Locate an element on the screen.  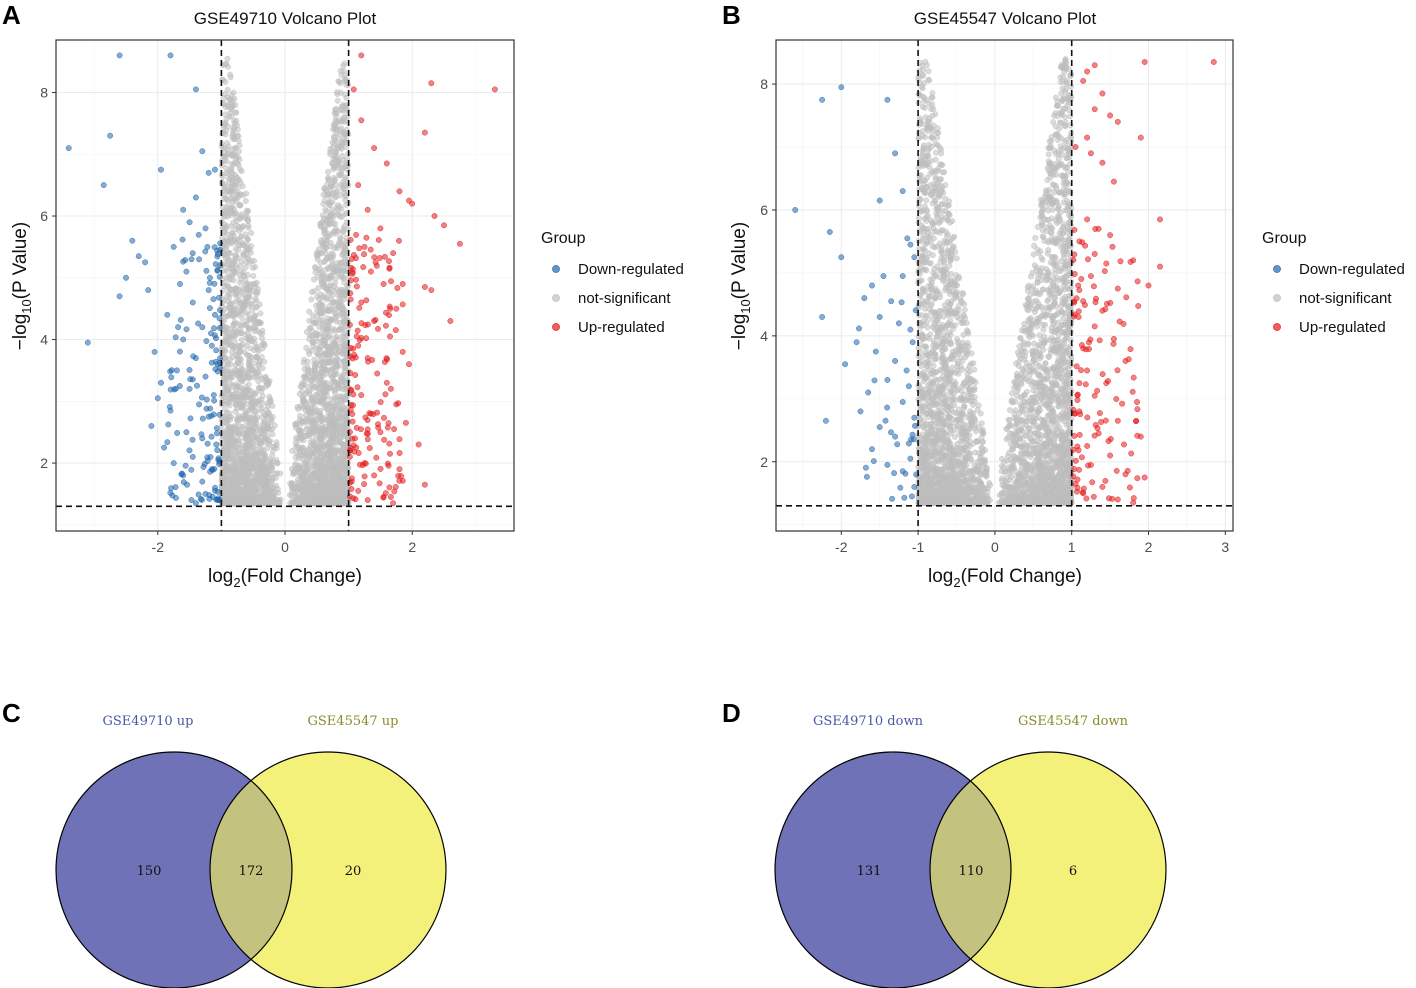
y-tick-label: 6 is located at coordinates (44, 216).